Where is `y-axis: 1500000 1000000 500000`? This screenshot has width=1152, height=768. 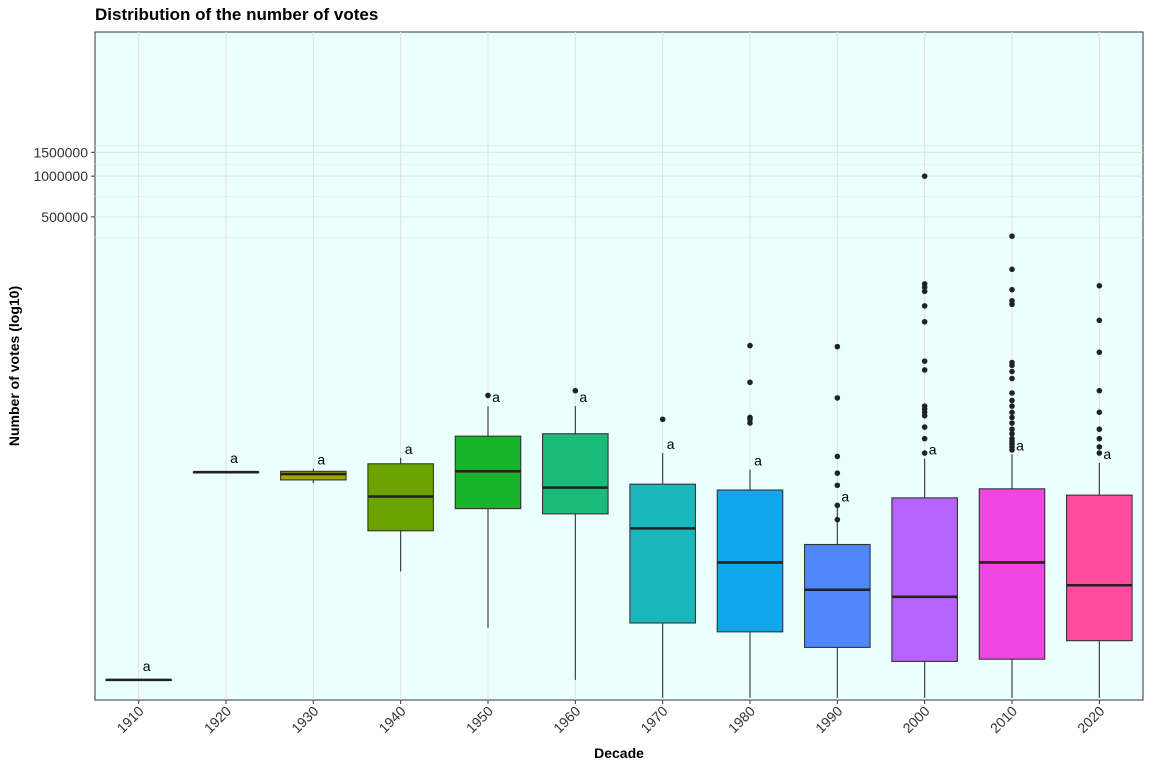
y-axis: 1500000 1000000 500000 is located at coordinates (64, 184).